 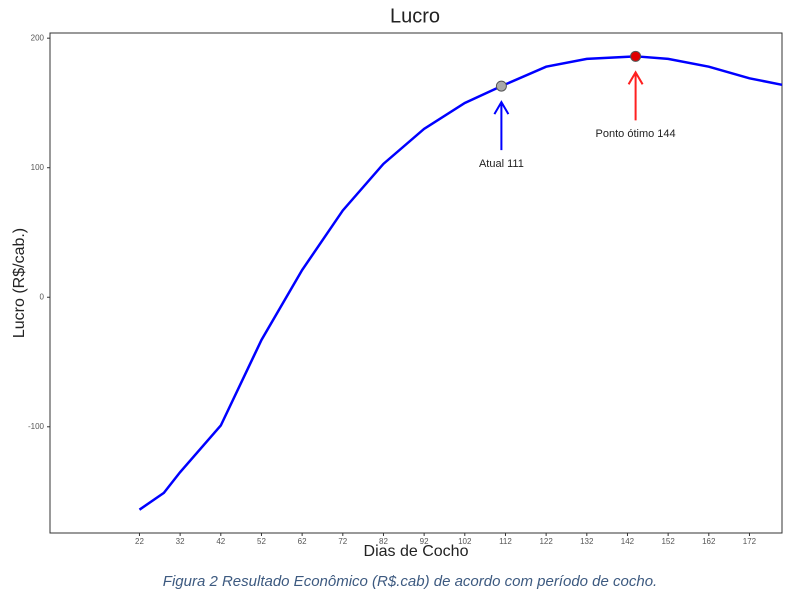 What do you see at coordinates (342, 541) in the screenshot?
I see `x-tick-label: 72` at bounding box center [342, 541].